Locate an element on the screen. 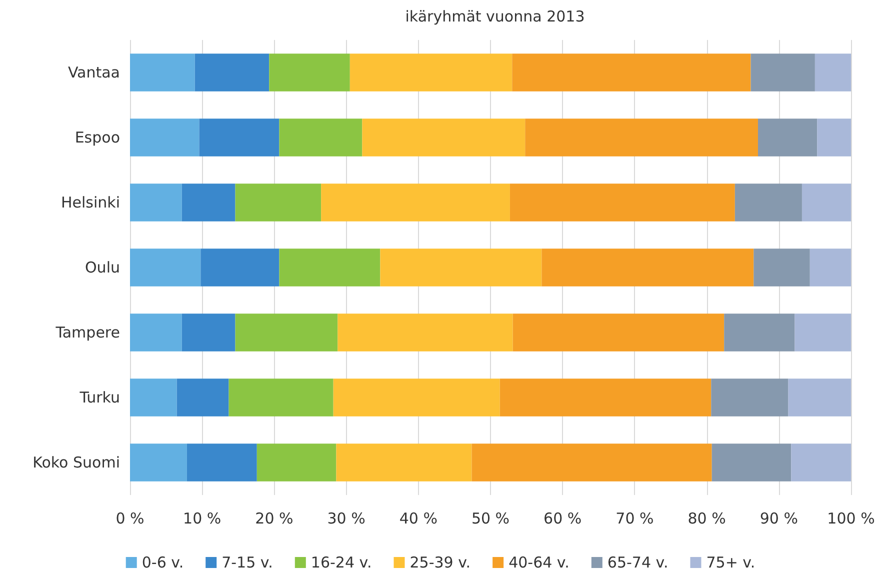 The width and height of the screenshot is (881, 579). x-tick-label: 80 % is located at coordinates (707, 519).